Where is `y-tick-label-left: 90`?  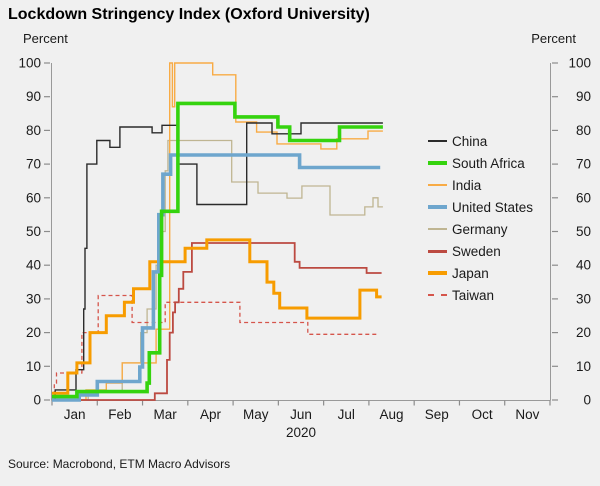 y-tick-label-left: 90 is located at coordinates (33, 96).